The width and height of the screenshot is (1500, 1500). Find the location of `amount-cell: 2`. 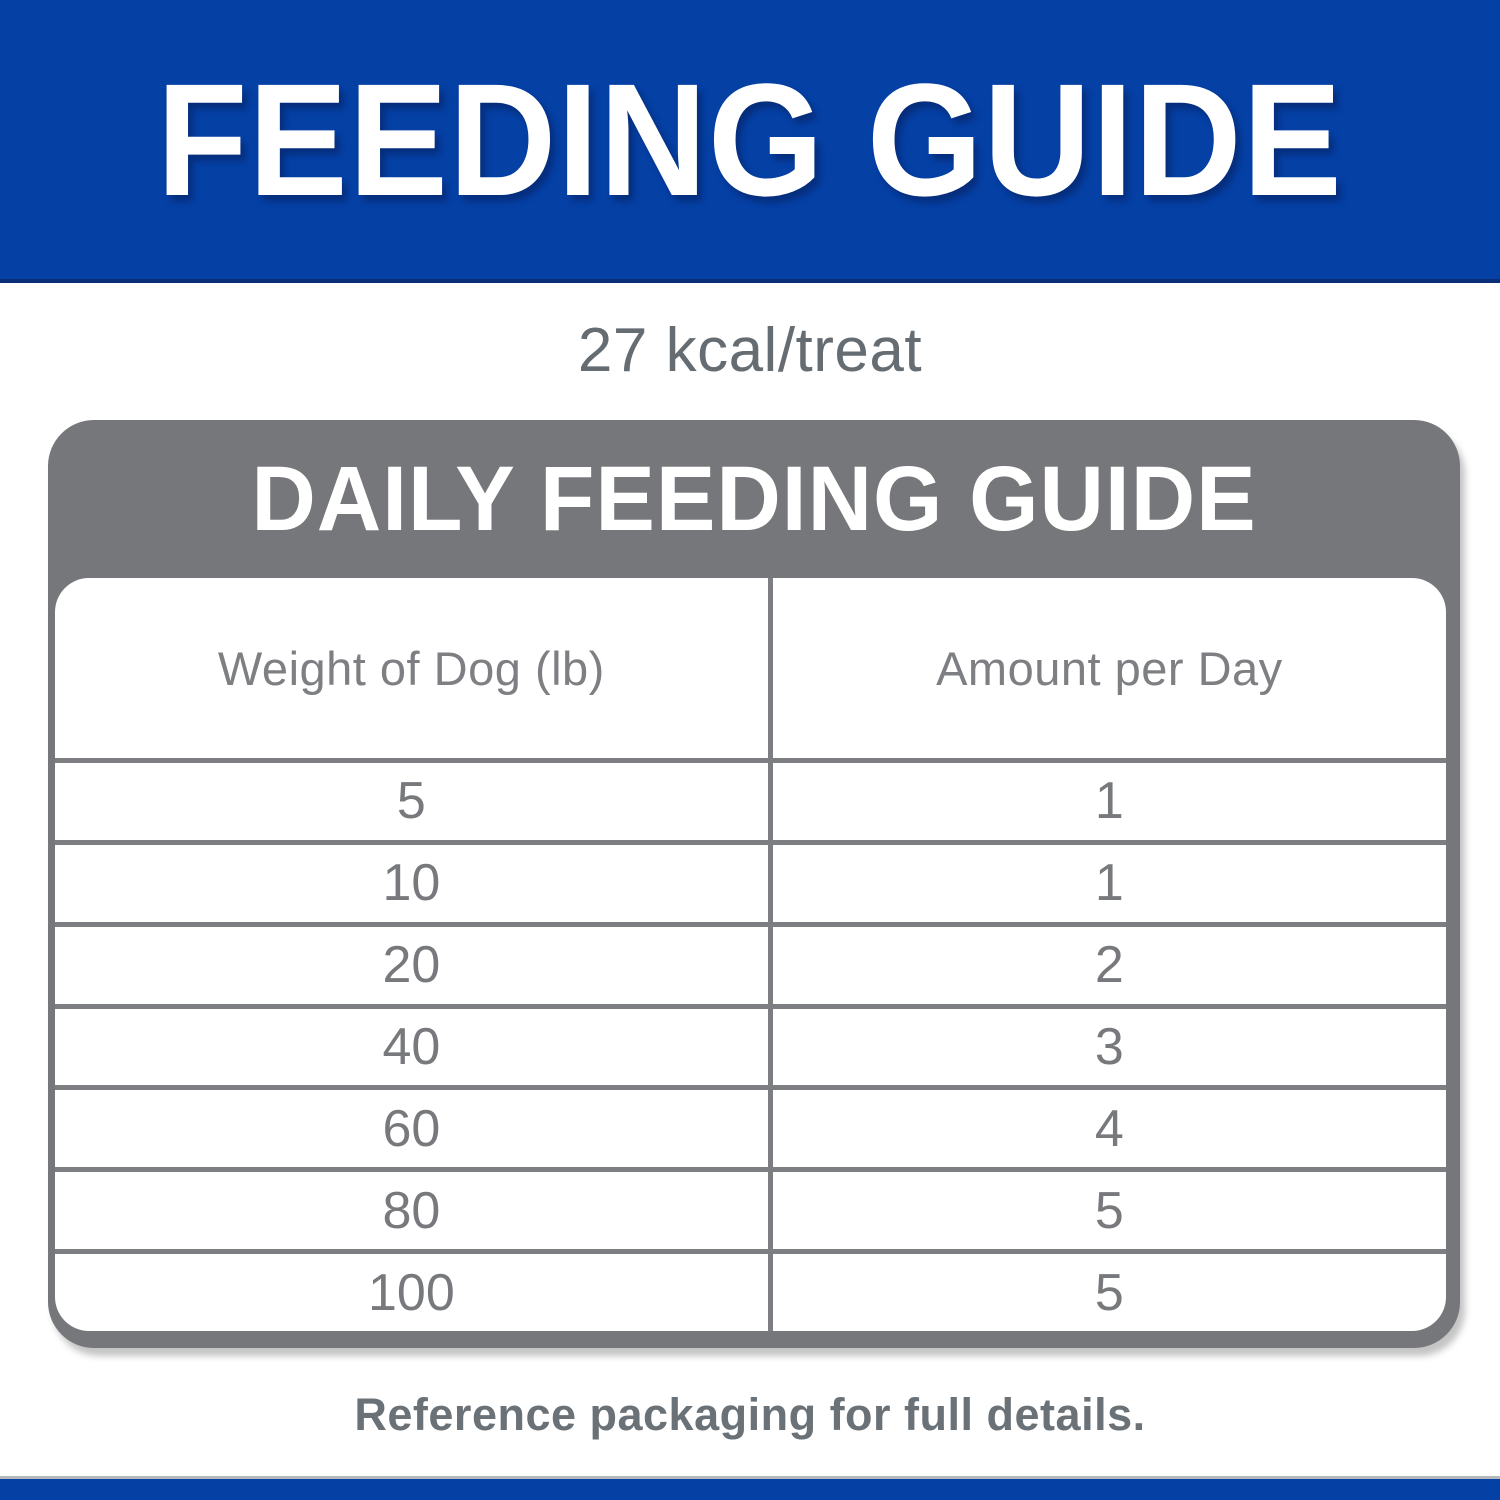

amount-cell: 2 is located at coordinates (1109, 965).